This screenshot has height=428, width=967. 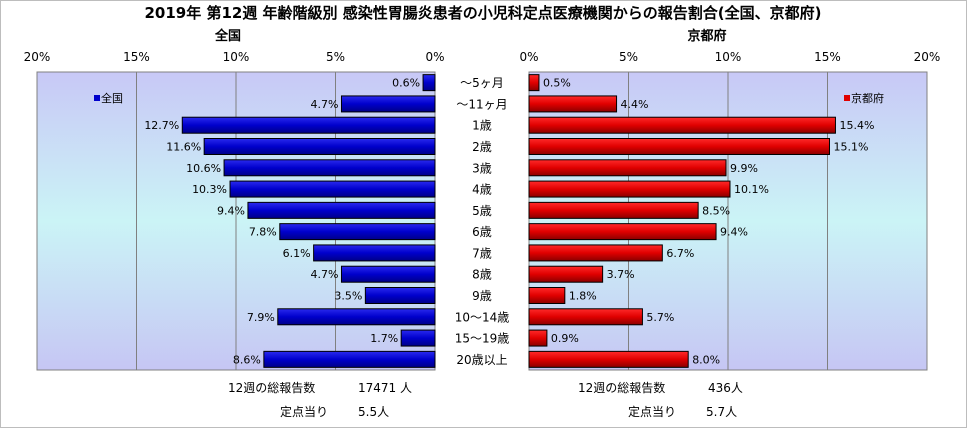 I want to click on tick-label-right-10: 10%, so click(x=728, y=57).